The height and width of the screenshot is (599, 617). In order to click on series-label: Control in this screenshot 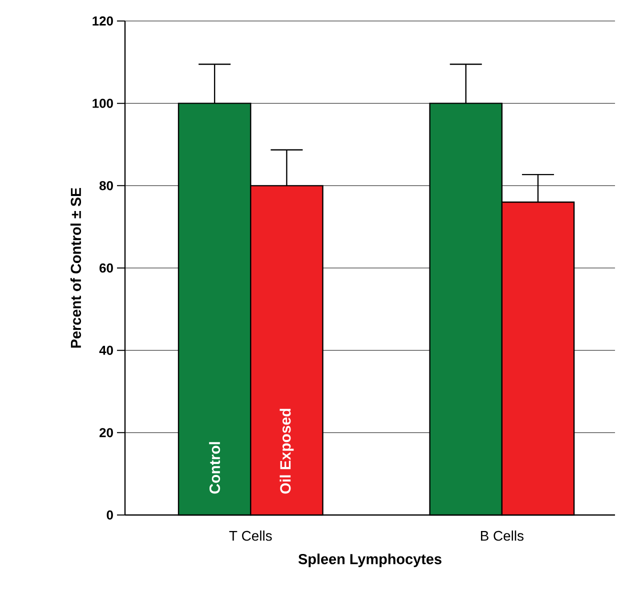, I will do `click(214, 468)`.